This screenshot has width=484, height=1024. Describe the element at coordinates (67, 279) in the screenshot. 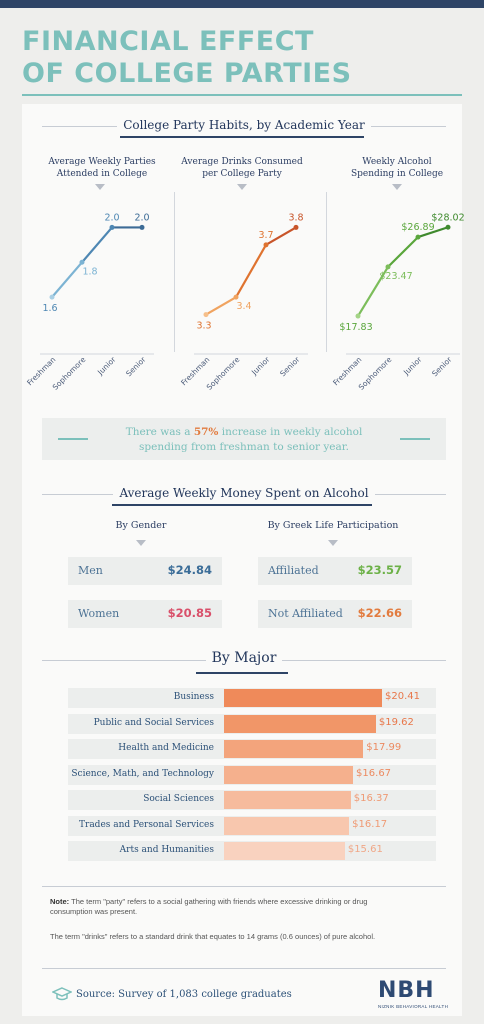

I see `chart1-segment` at that location.